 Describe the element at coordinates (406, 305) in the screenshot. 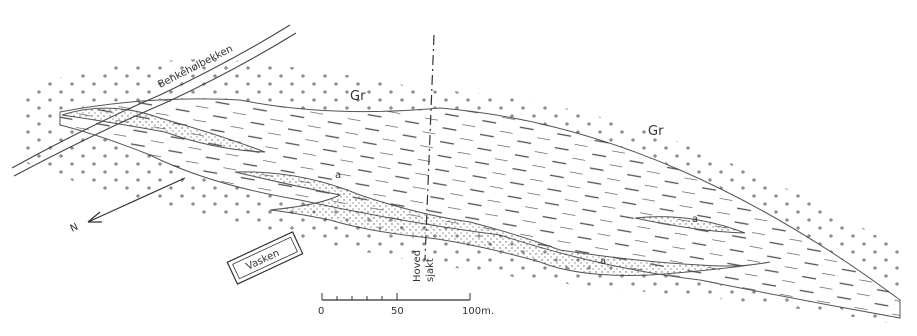

I see `scale-bar: 0 50 100m.` at that location.